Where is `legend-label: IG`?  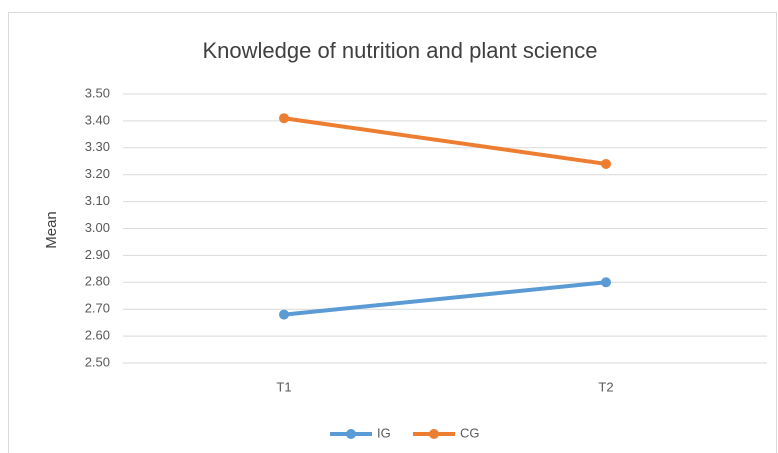 legend-label: IG is located at coordinates (384, 432).